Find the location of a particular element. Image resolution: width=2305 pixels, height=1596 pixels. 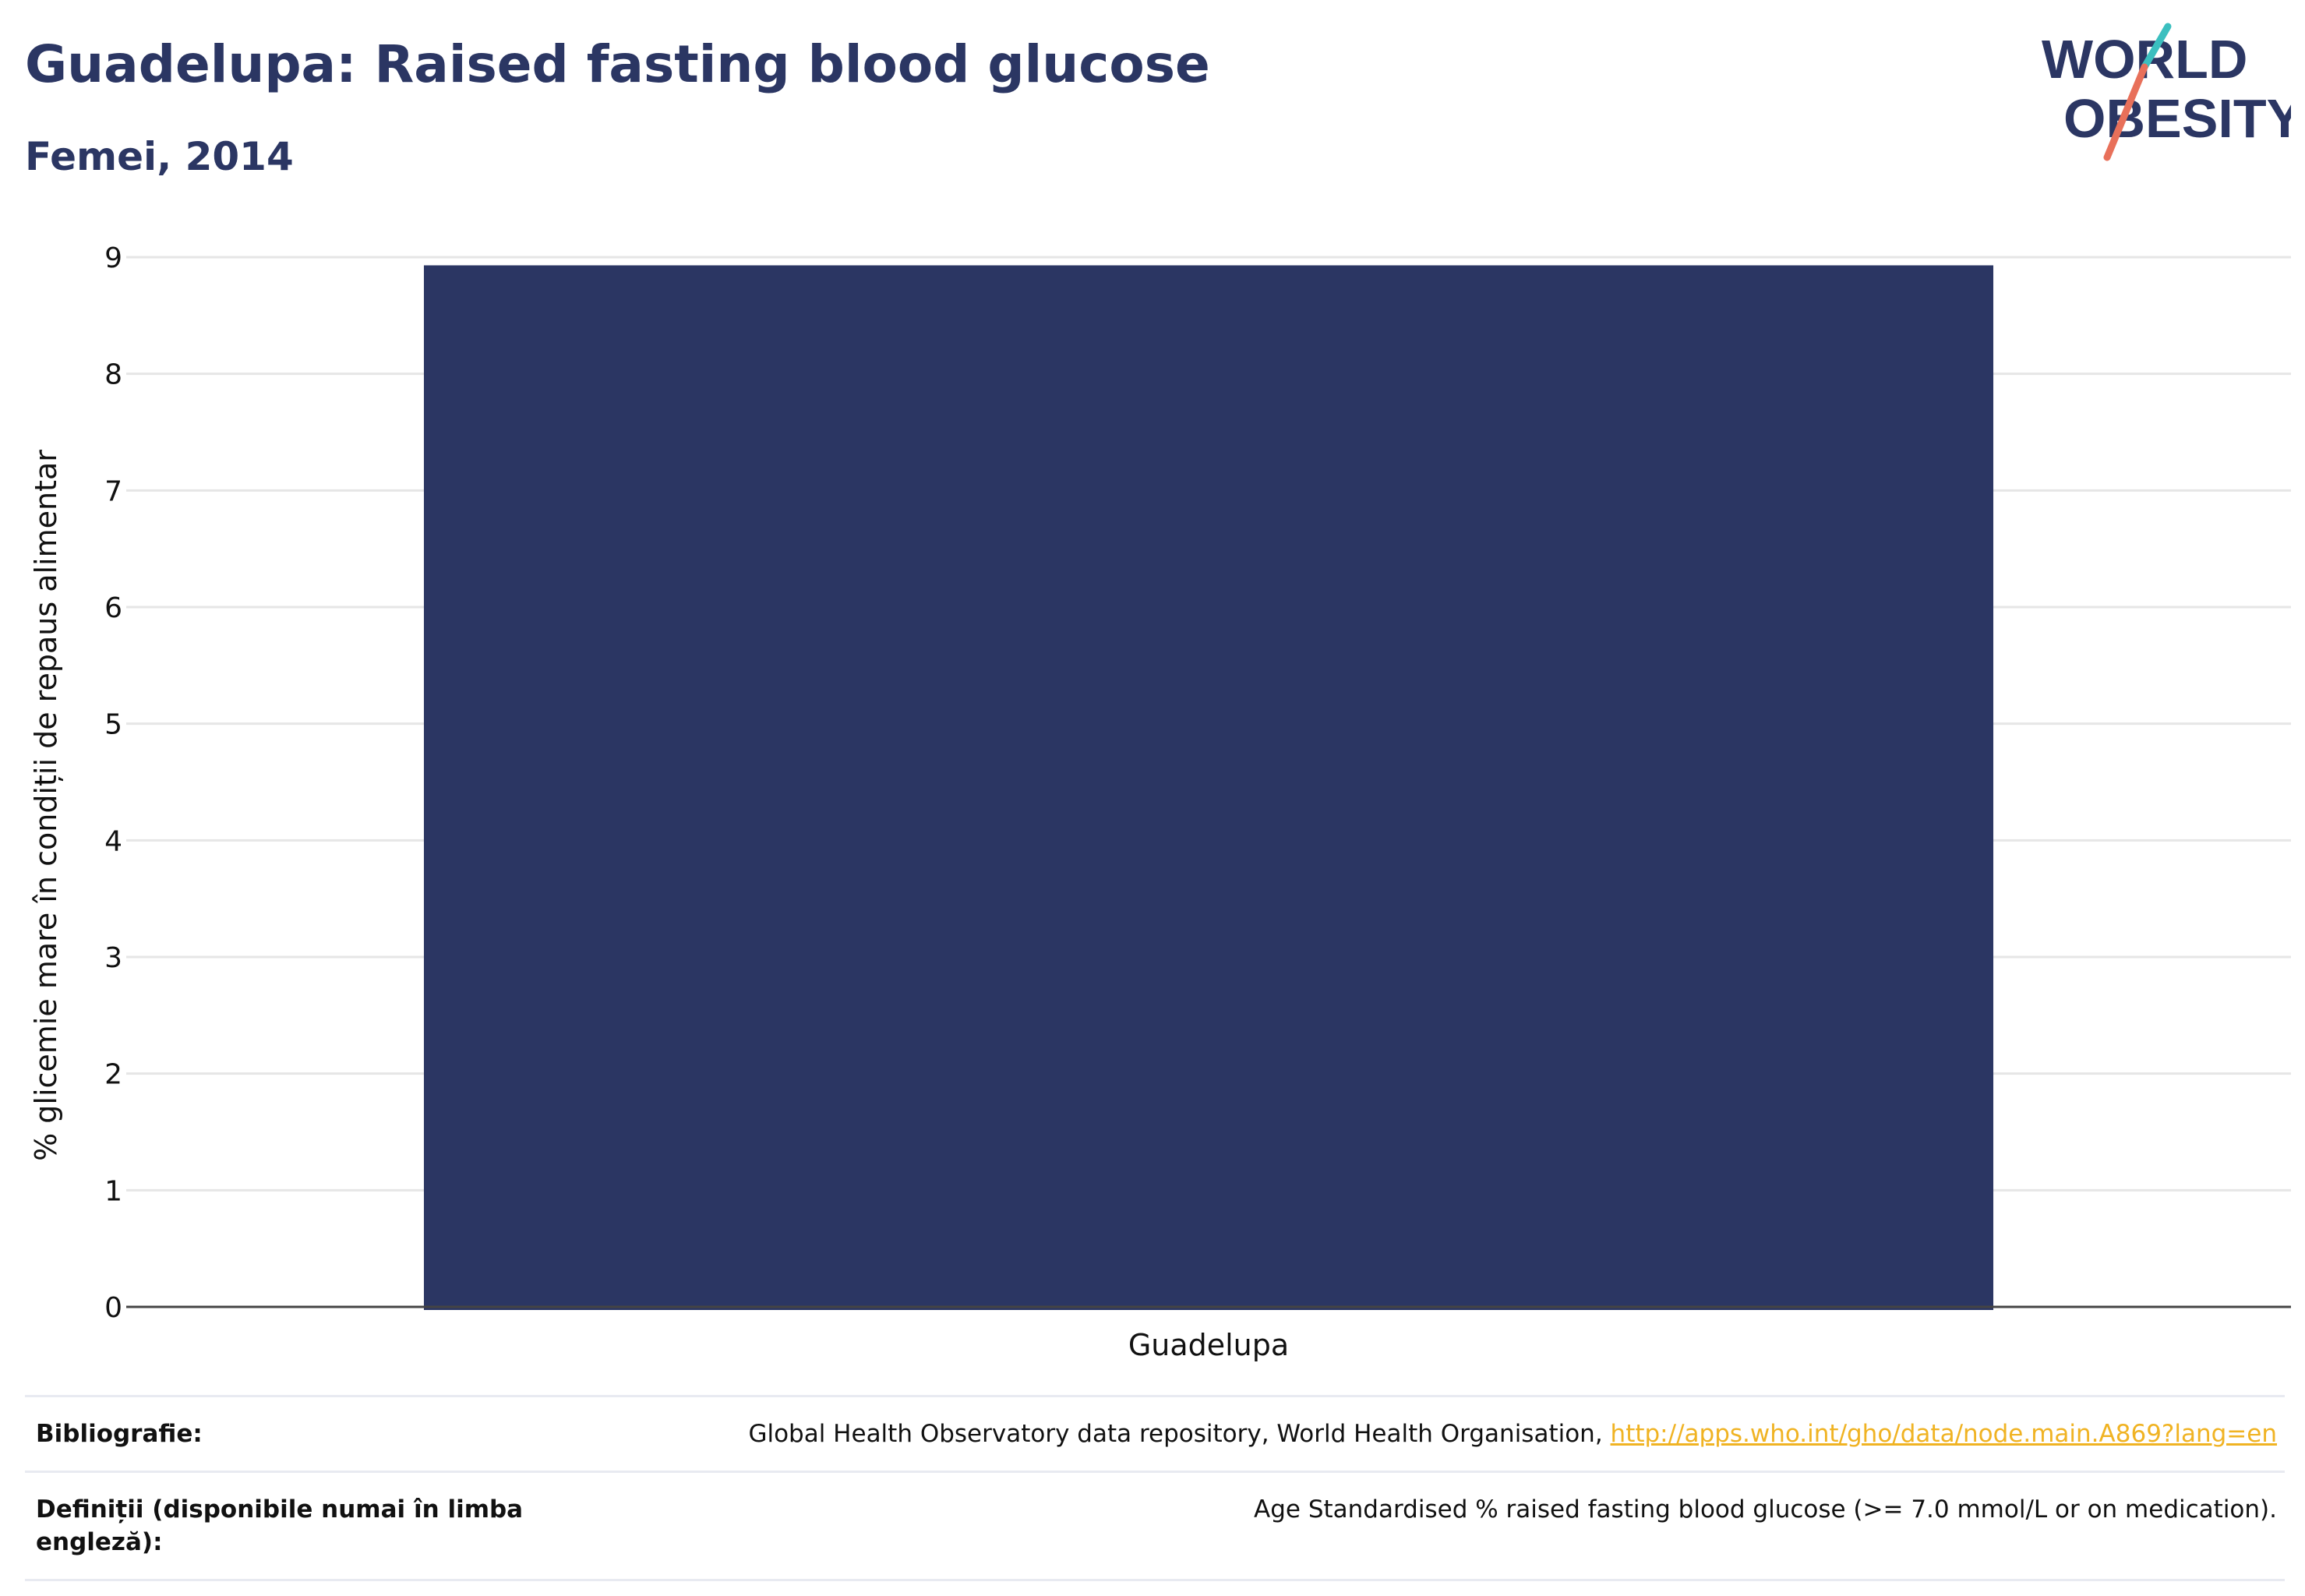

y-tick-label: 4 is located at coordinates (113, 841).